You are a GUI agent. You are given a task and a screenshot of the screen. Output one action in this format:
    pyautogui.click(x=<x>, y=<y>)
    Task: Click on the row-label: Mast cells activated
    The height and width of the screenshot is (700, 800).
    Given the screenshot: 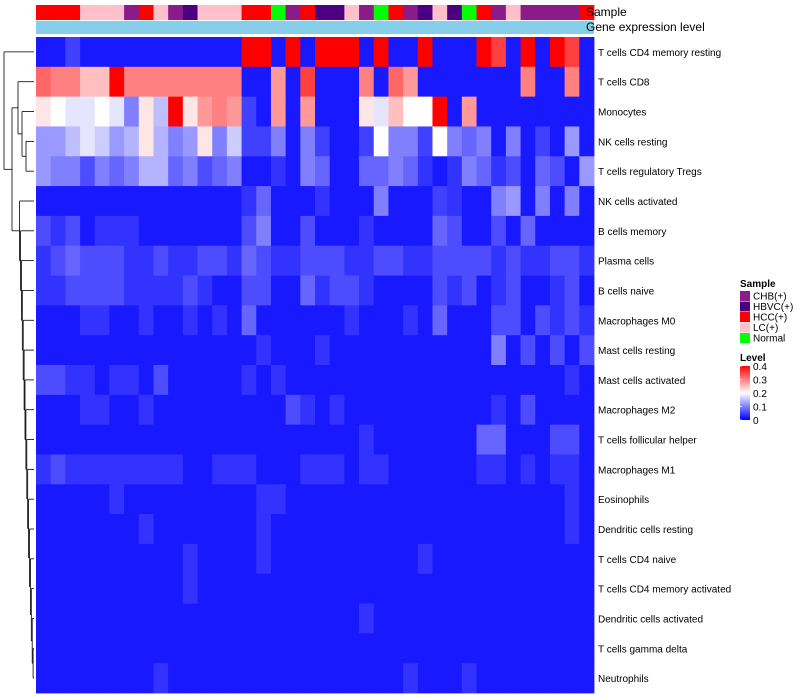 What is the action you would take?
    pyautogui.click(x=641, y=381)
    